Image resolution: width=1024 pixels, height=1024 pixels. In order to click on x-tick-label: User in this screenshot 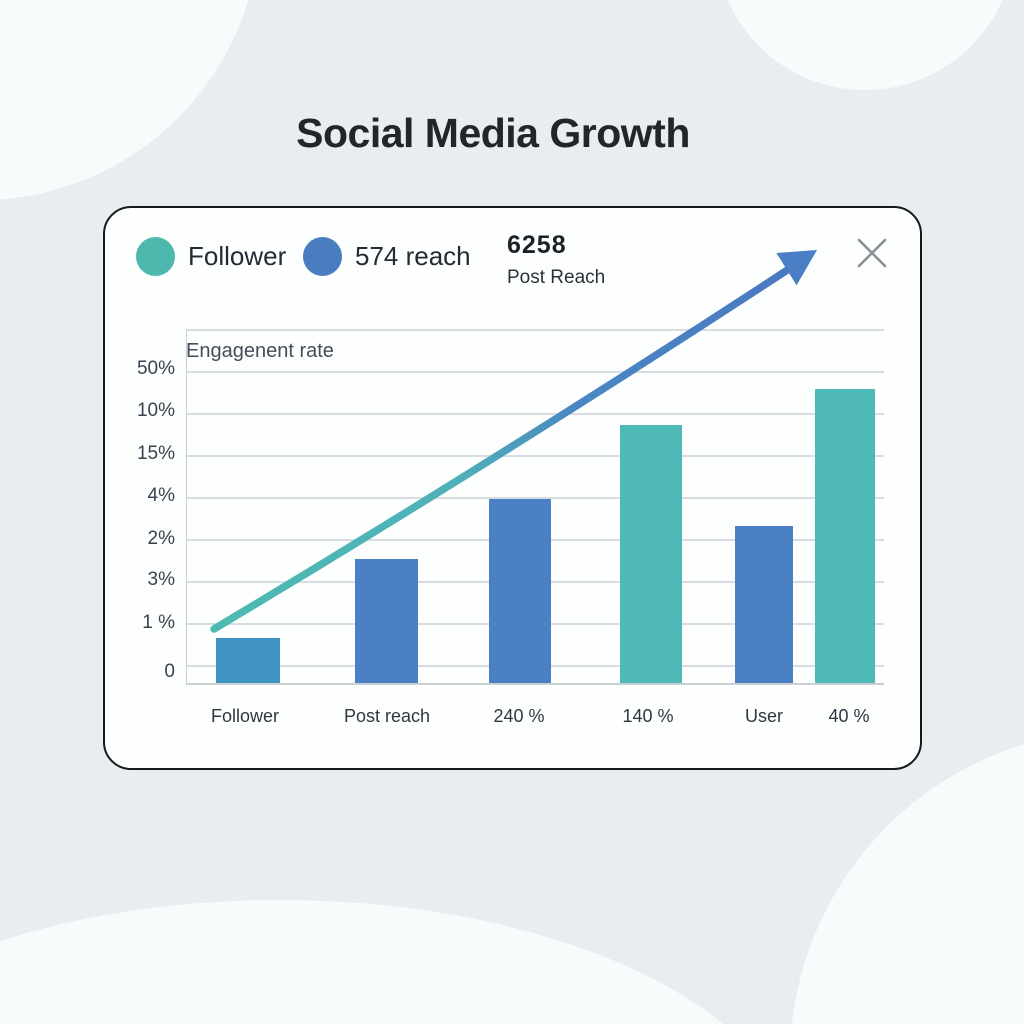, I will do `click(763, 716)`.